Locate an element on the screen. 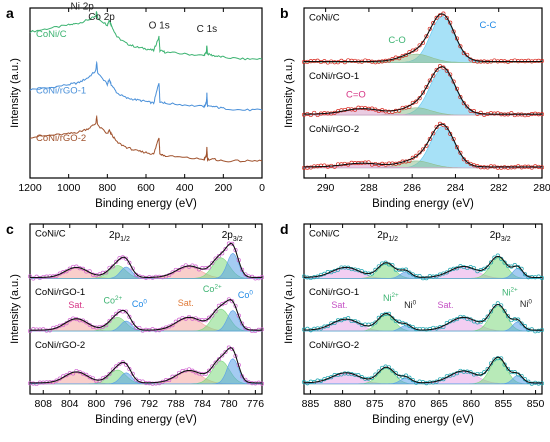  peak-label-sup: 2+ is located at coordinates (218, 286).